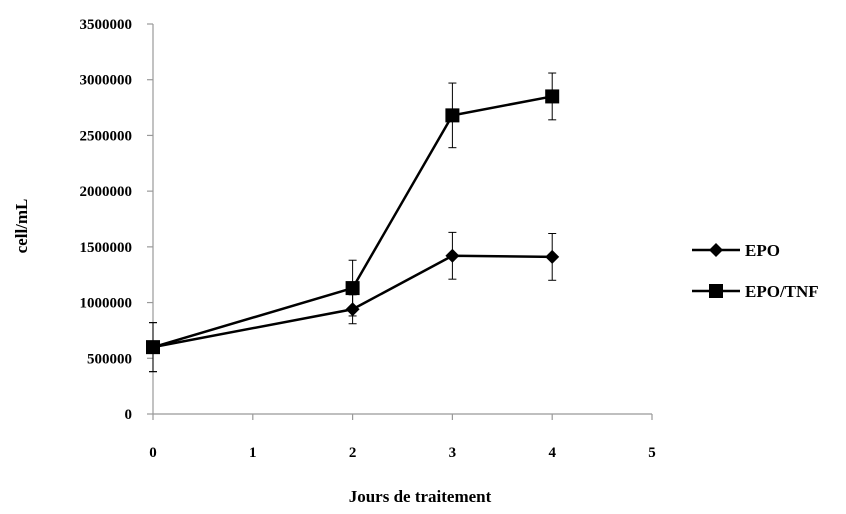 The image size is (846, 514). I want to click on legend-item: EPO, so click(736, 250).